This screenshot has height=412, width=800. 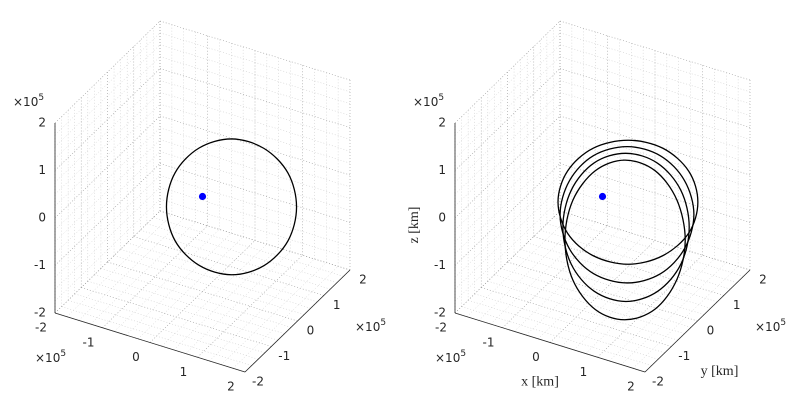 I want to click on x-tick-label: 1, so click(x=184, y=372).